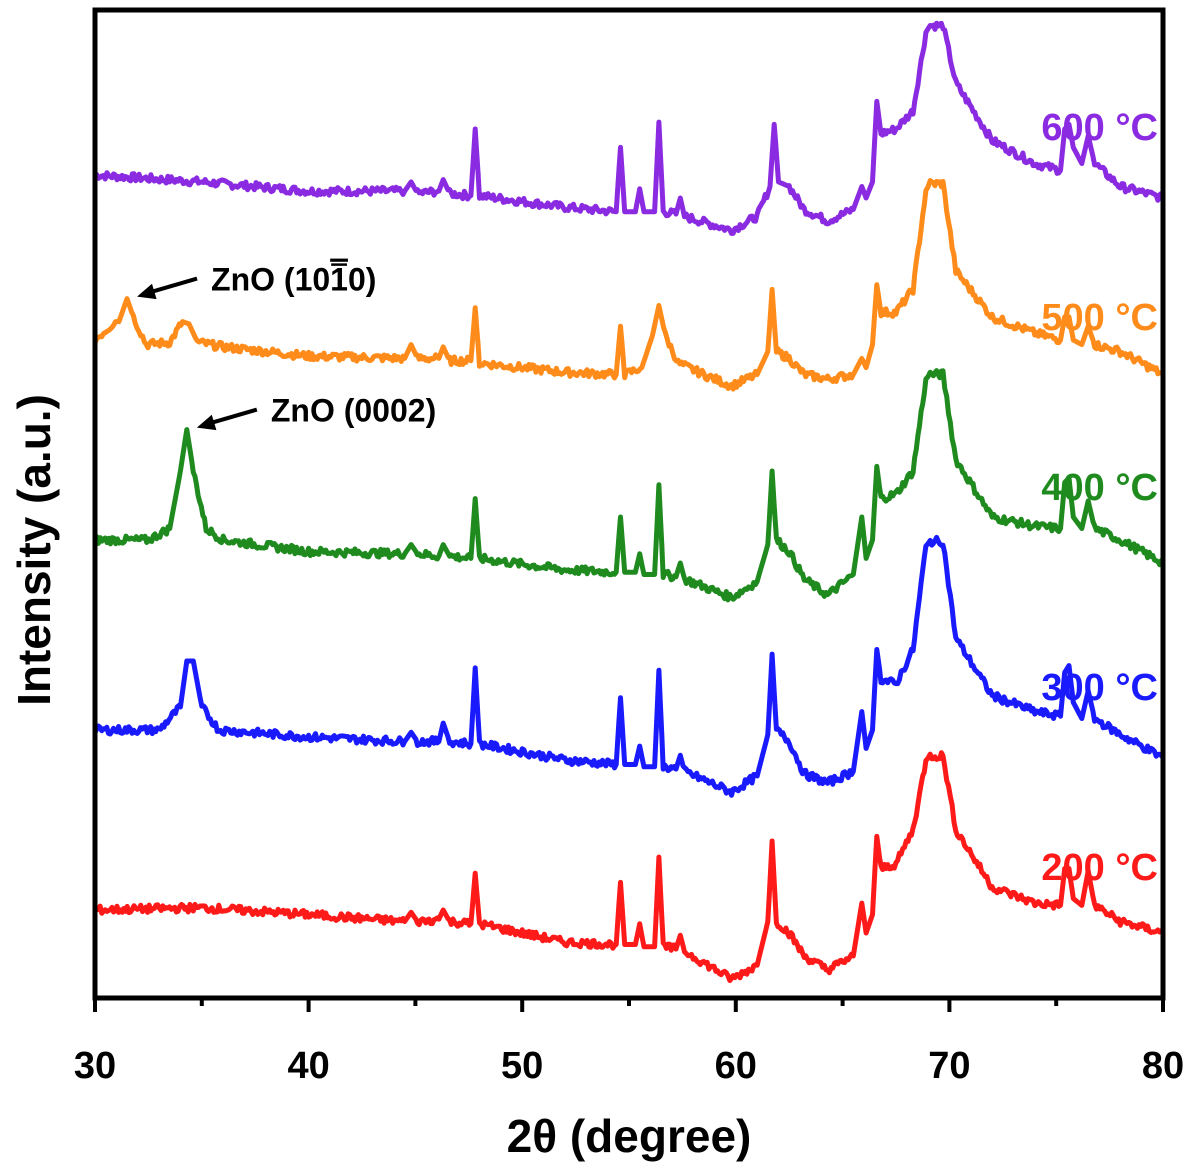 Image resolution: width=1200 pixels, height=1171 pixels. I want to click on x-tick-label-70: 70, so click(949, 1066).